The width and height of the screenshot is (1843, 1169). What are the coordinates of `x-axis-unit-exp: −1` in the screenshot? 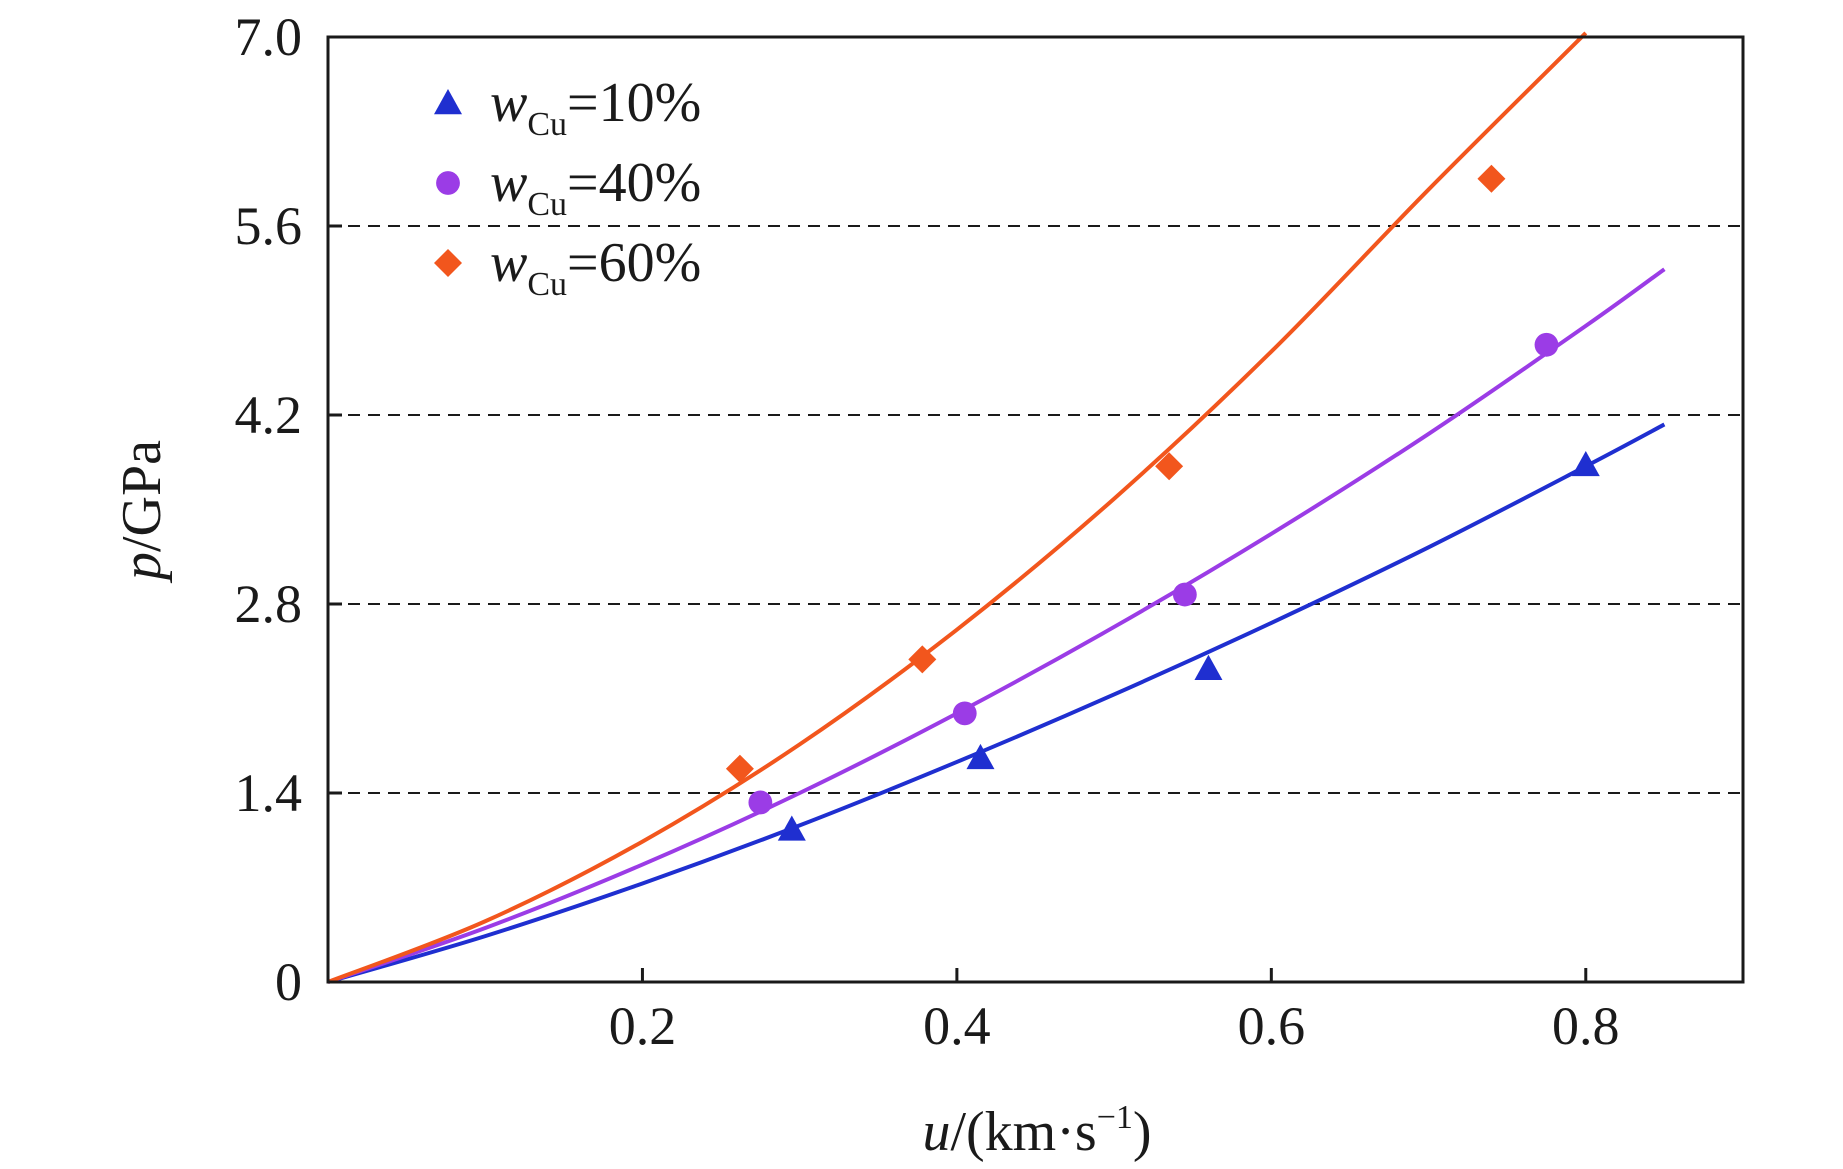 It's located at (1115, 1117).